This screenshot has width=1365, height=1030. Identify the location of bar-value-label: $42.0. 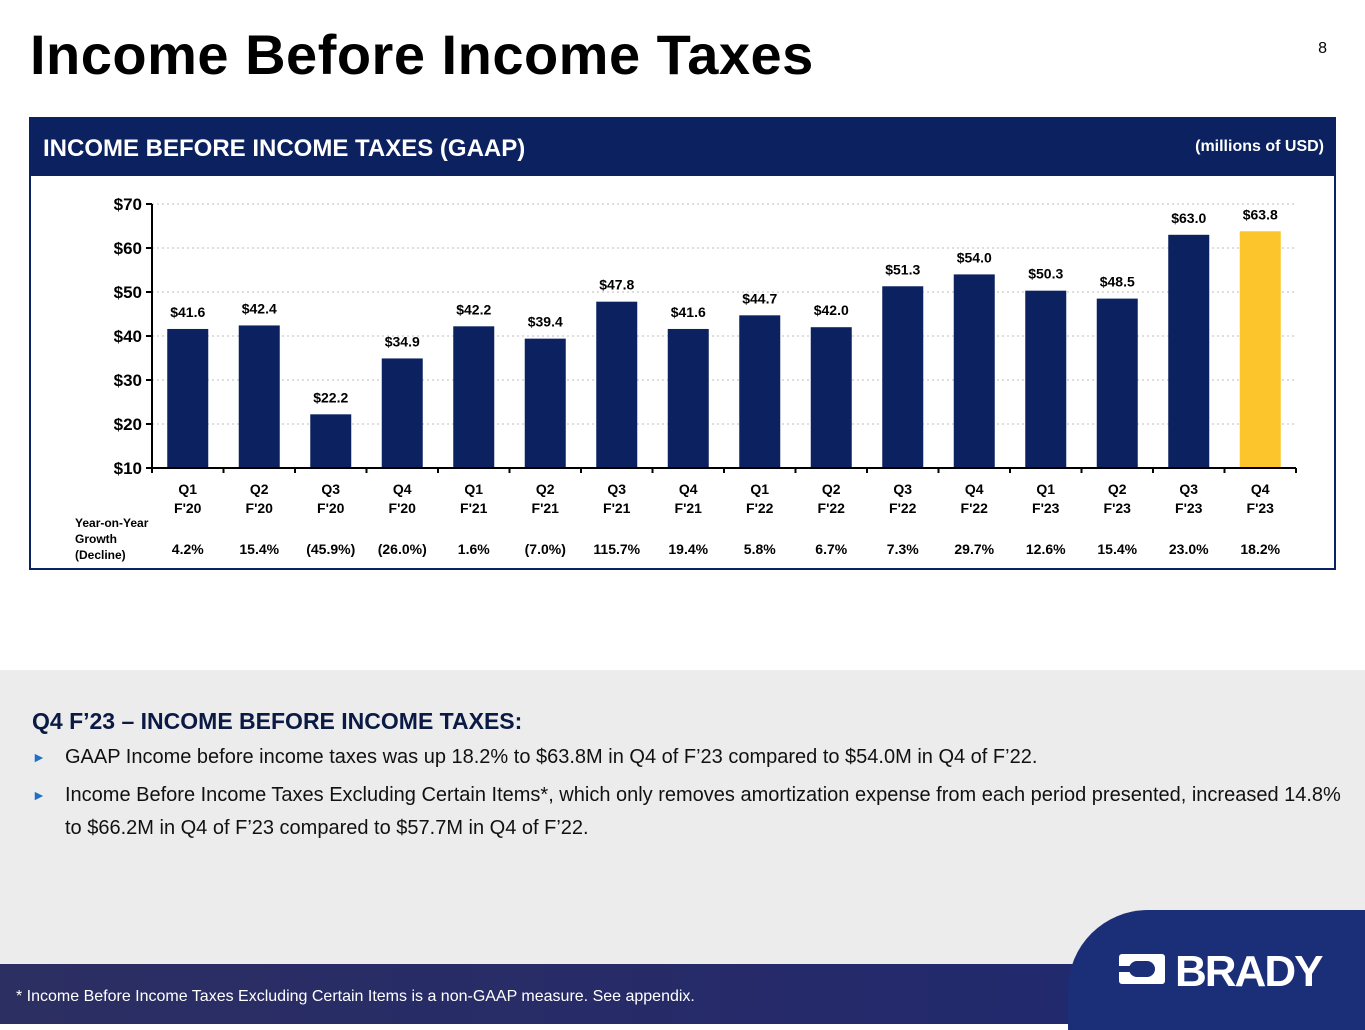
(831, 310).